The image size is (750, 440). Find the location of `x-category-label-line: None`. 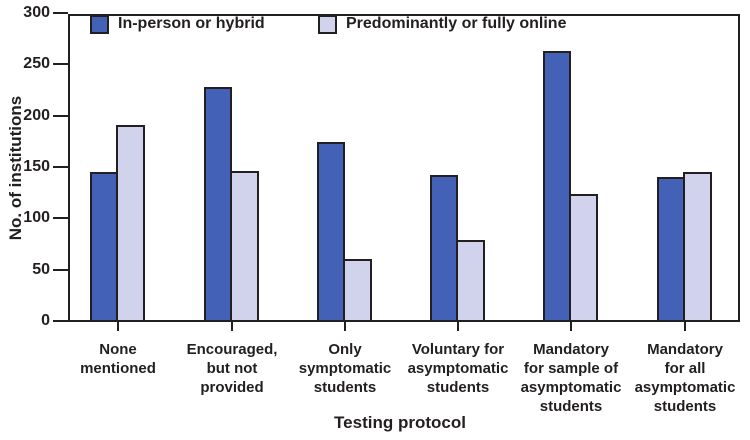

x-category-label-line: None is located at coordinates (118, 349).